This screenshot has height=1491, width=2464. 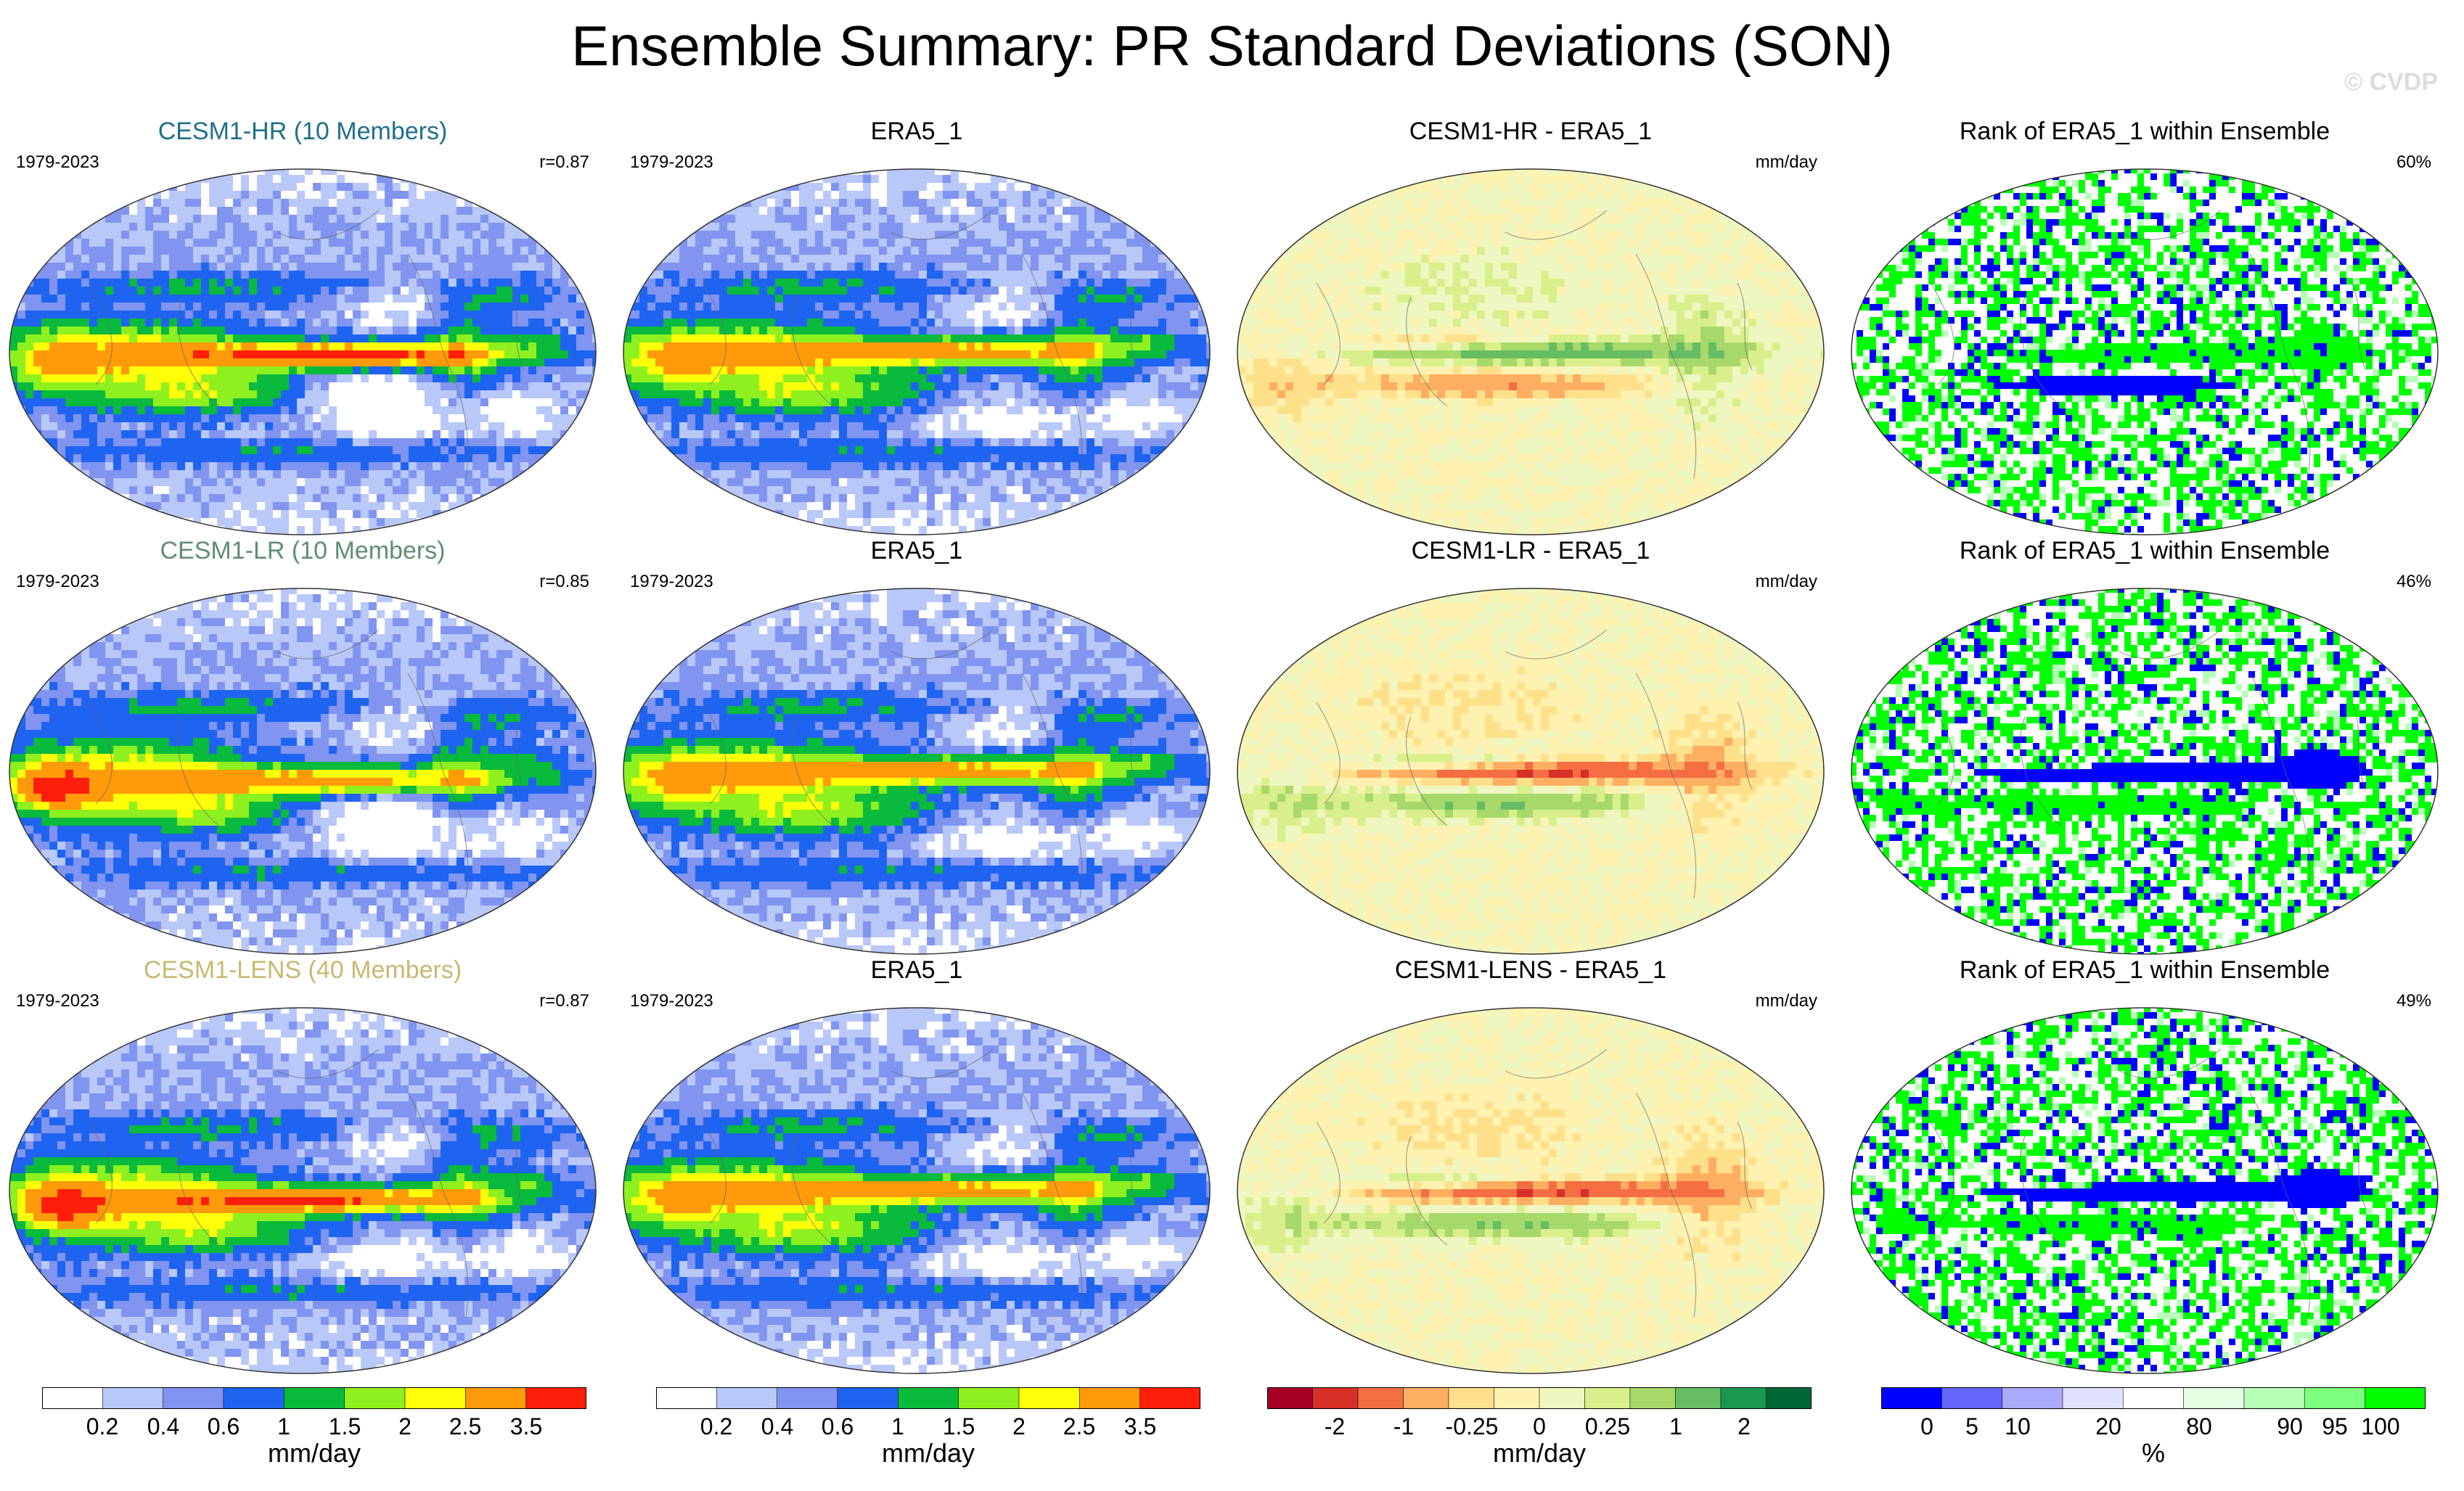 What do you see at coordinates (2335, 1426) in the screenshot?
I see `cb-tick: 95` at bounding box center [2335, 1426].